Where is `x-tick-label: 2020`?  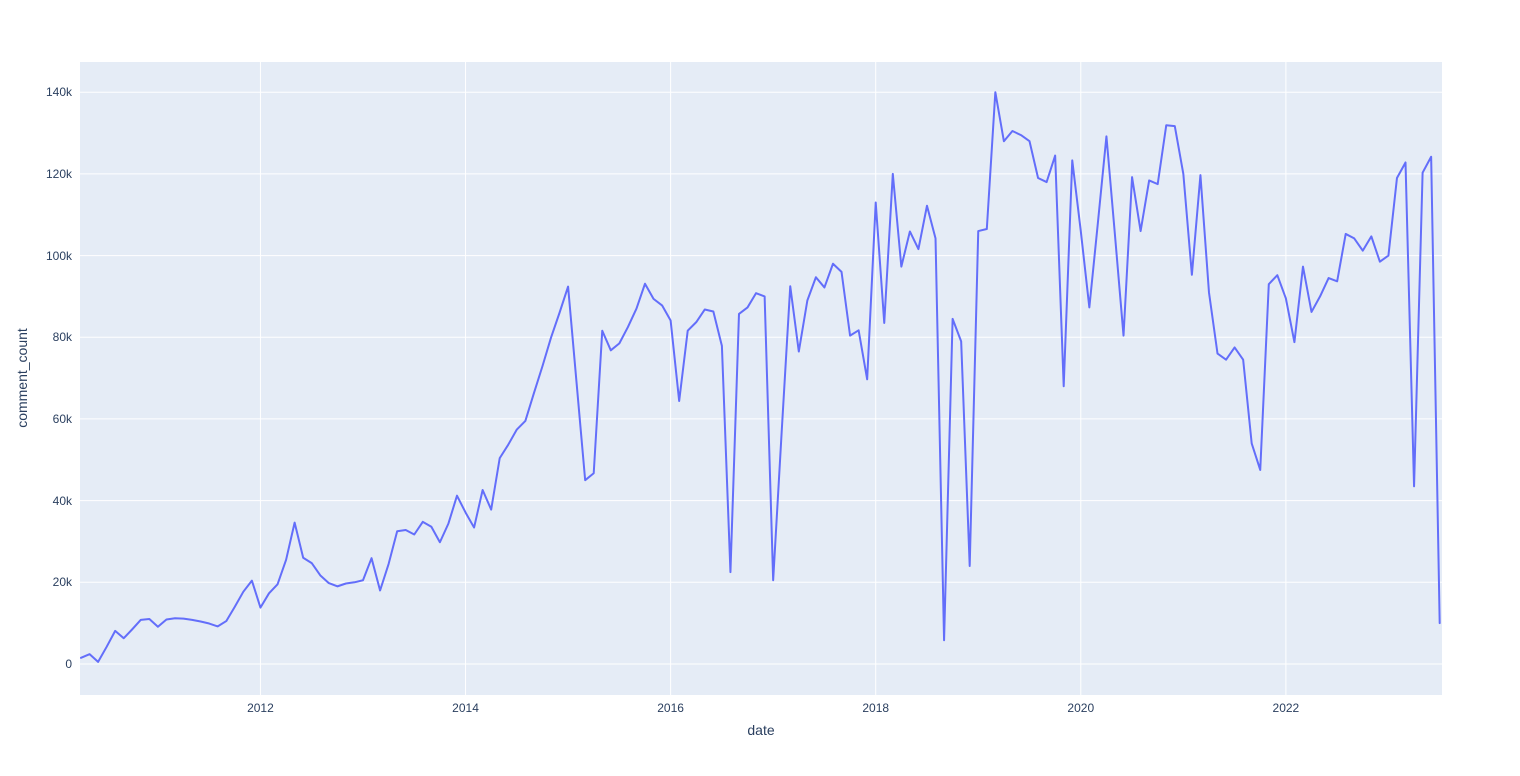
x-tick-label: 2020 is located at coordinates (1081, 708).